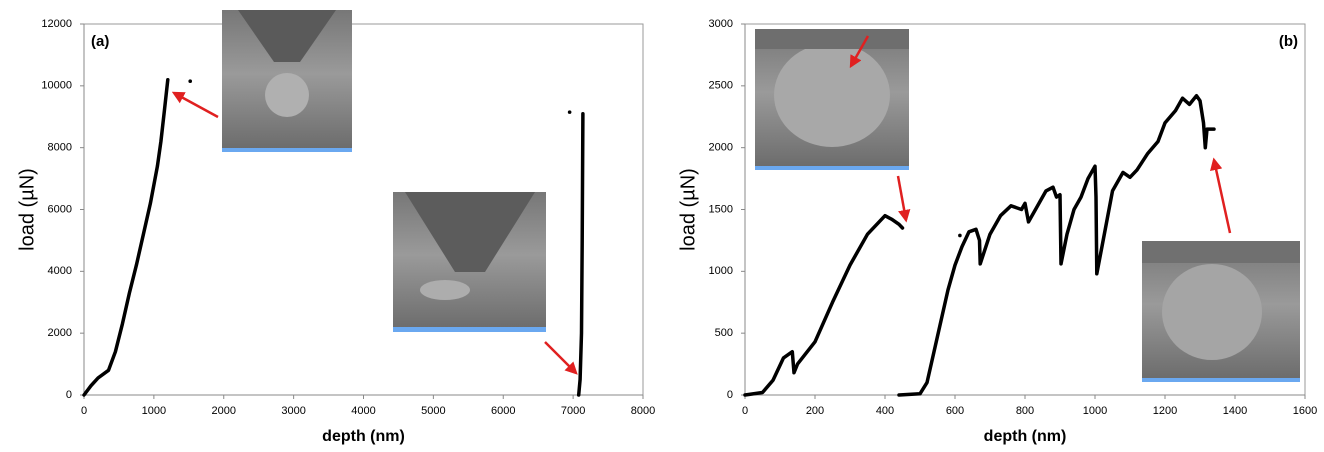  What do you see at coordinates (885, 411) in the screenshot?
I see `x-tick-label: 400` at bounding box center [885, 411].